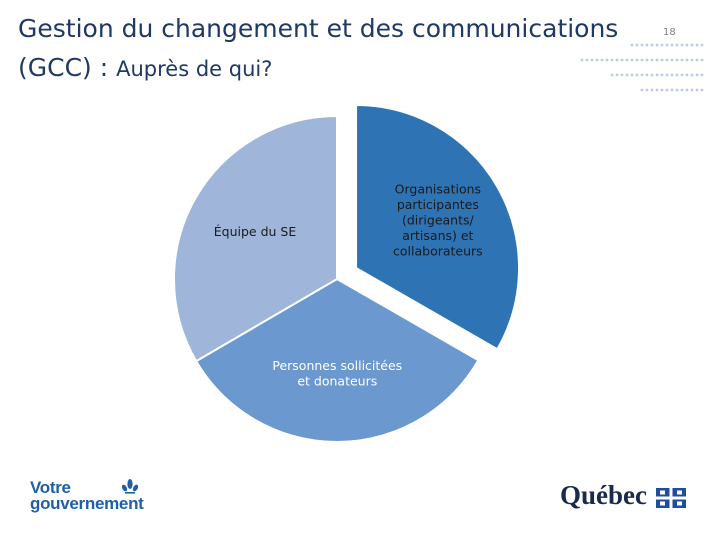 The width and height of the screenshot is (720, 540). I want to click on page-number: 18, so click(669, 32).